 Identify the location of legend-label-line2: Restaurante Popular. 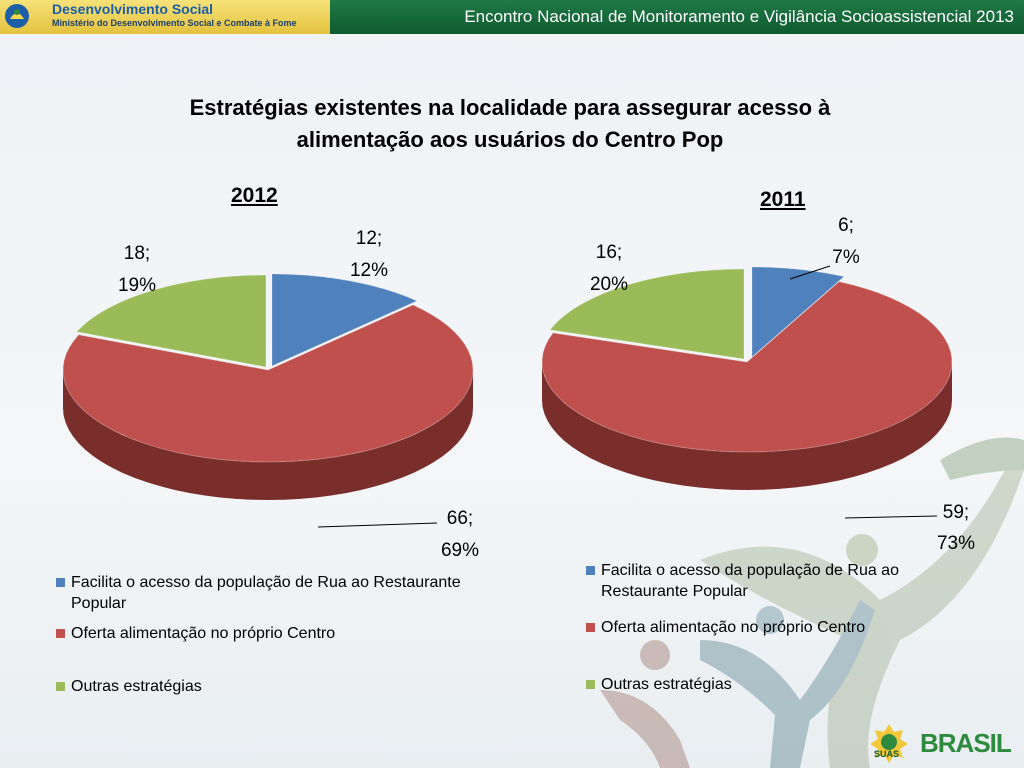
(674, 591).